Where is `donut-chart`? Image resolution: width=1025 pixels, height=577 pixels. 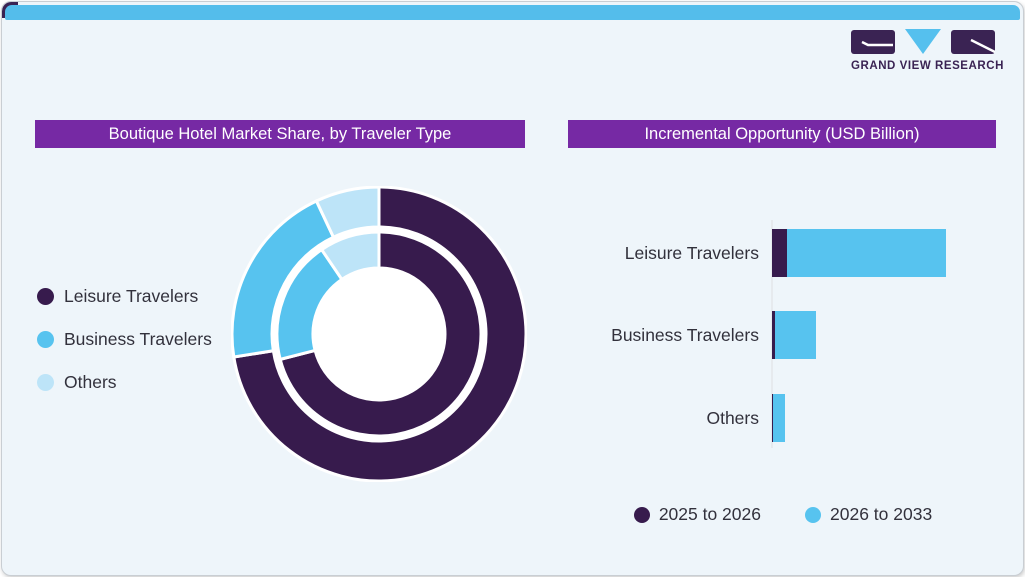 donut-chart is located at coordinates (379, 334).